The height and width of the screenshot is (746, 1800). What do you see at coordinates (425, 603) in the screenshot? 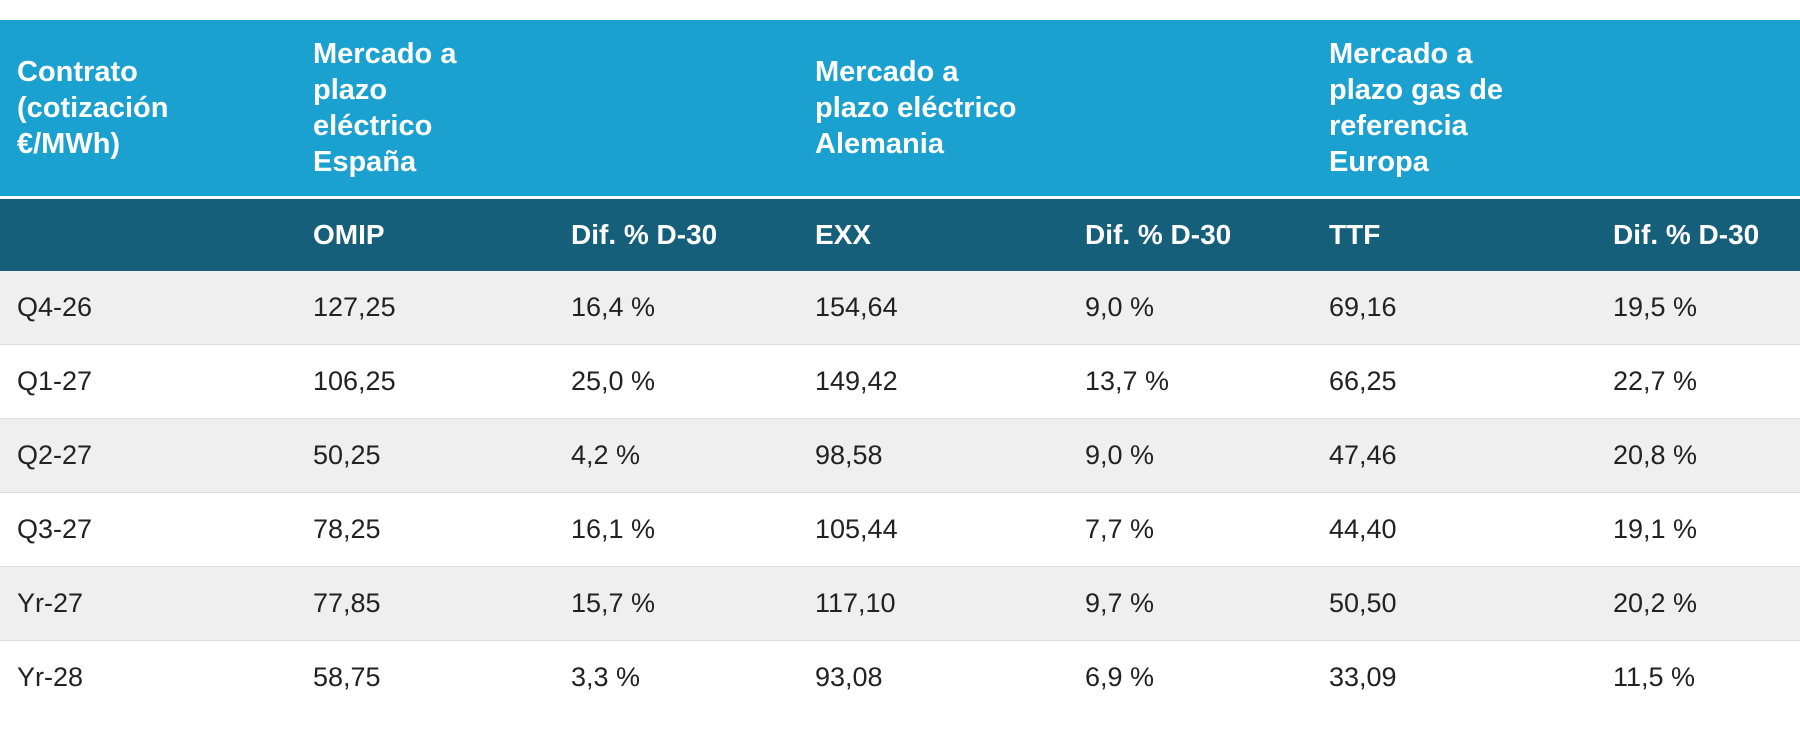
I see `cell-omip: 77,85` at bounding box center [425, 603].